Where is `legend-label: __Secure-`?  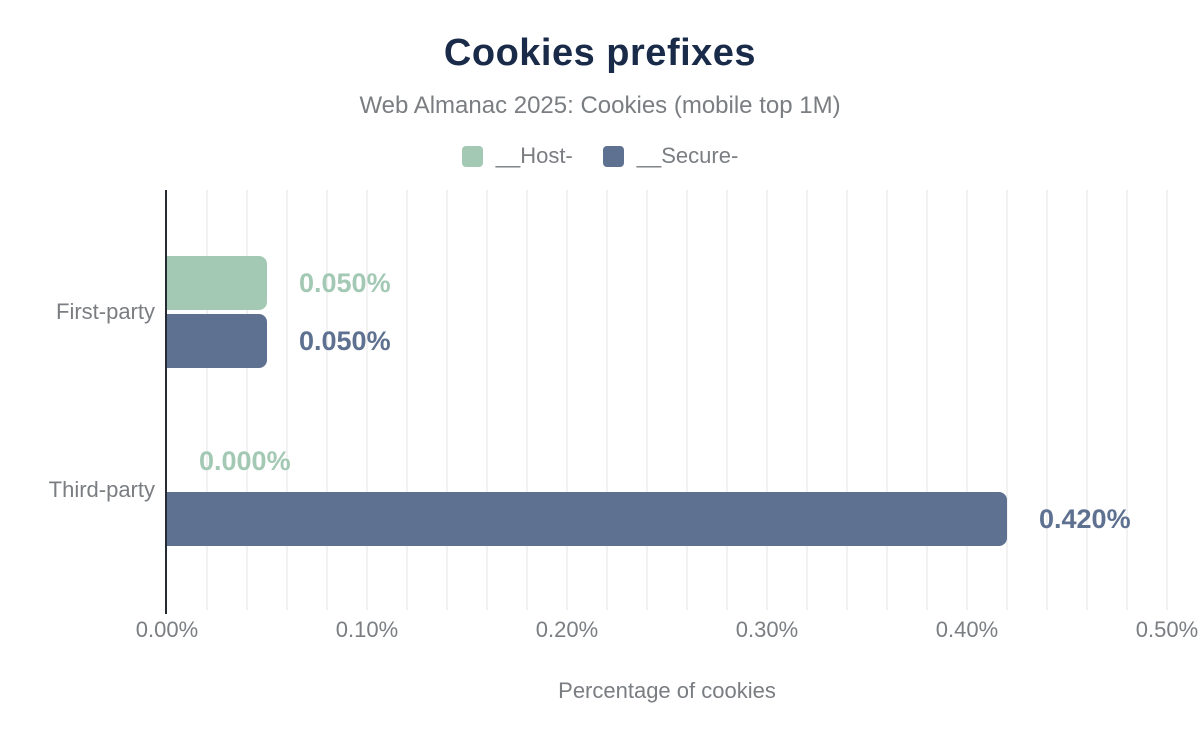
legend-label: __Secure- is located at coordinates (687, 155).